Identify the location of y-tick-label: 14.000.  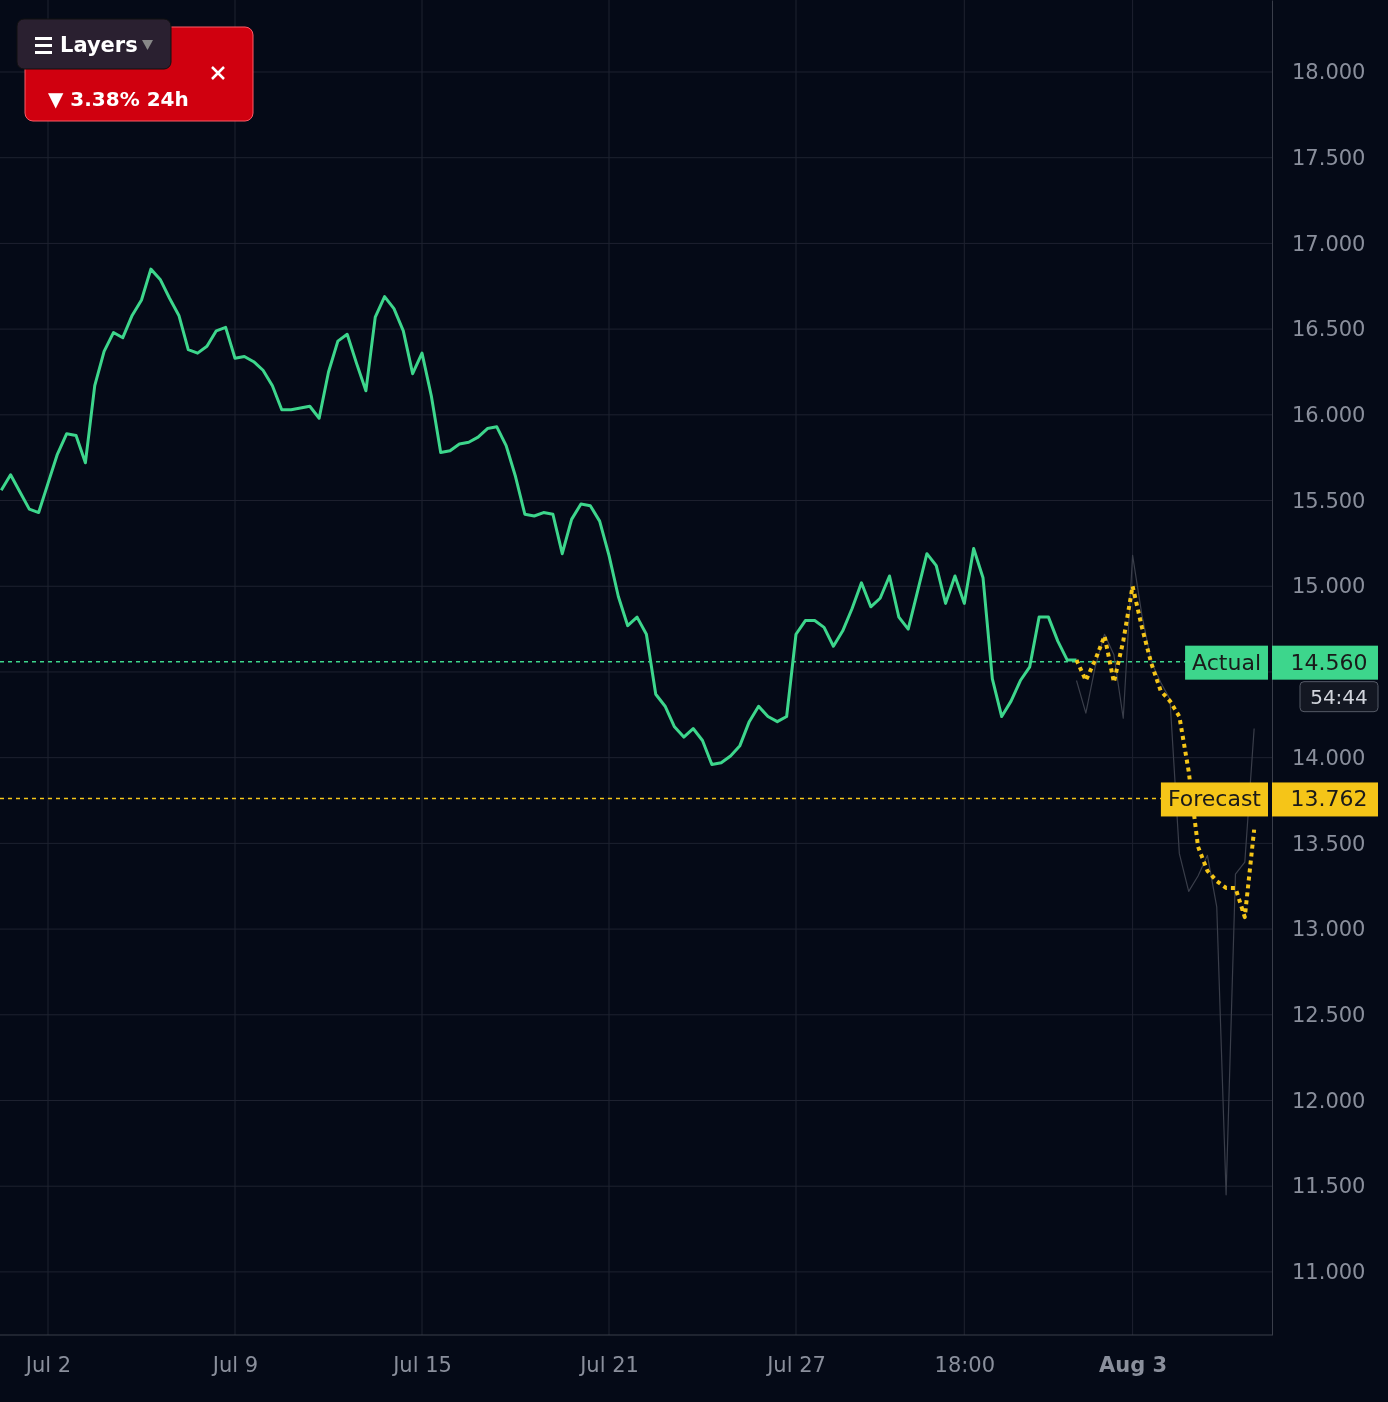
(1329, 757).